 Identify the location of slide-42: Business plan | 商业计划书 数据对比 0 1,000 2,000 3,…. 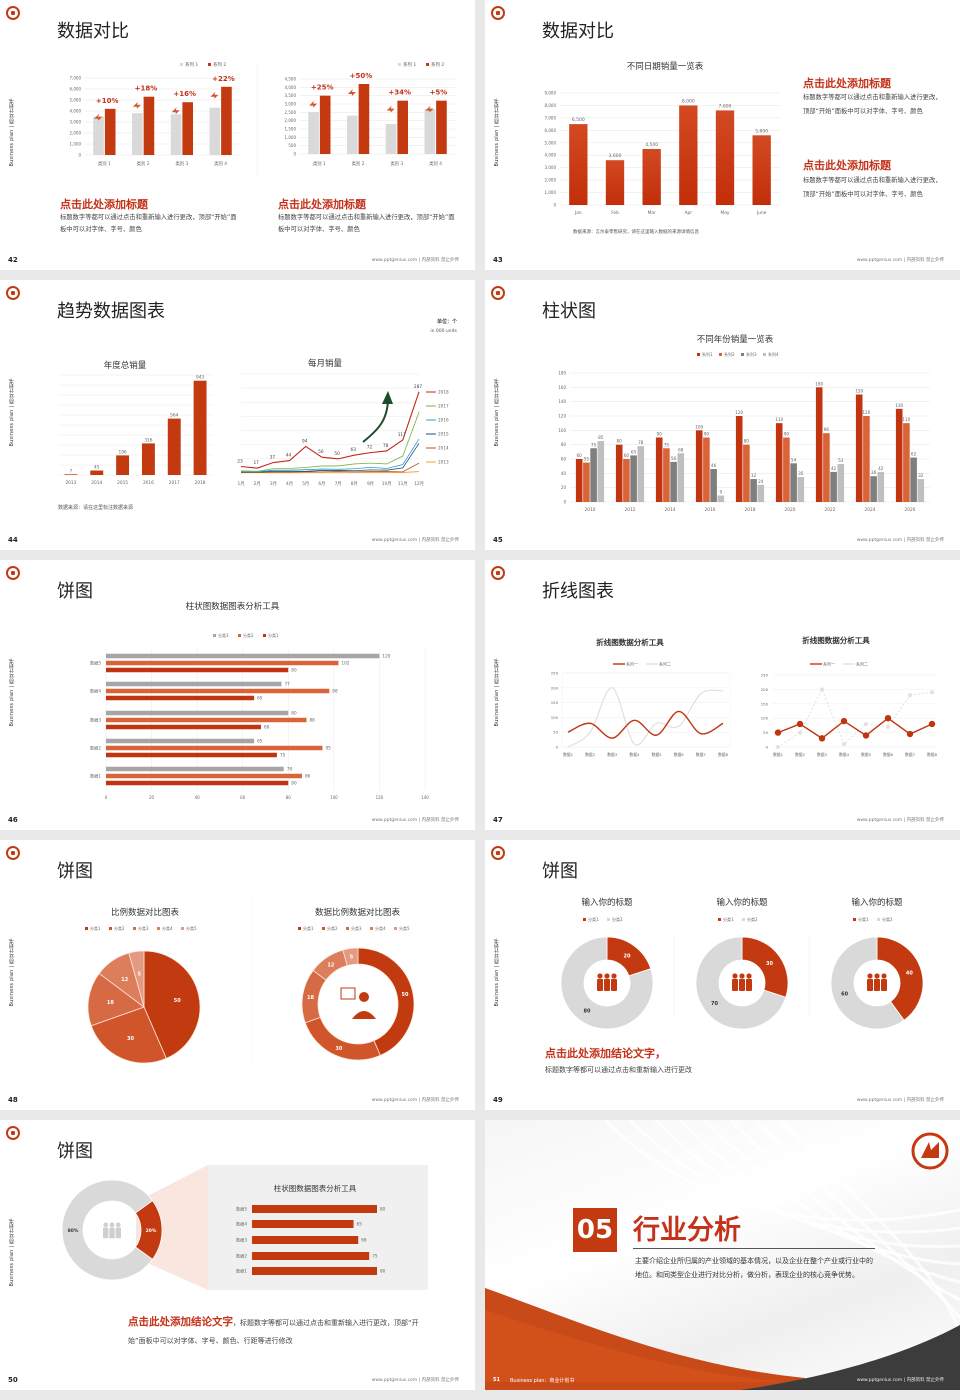
(237, 135).